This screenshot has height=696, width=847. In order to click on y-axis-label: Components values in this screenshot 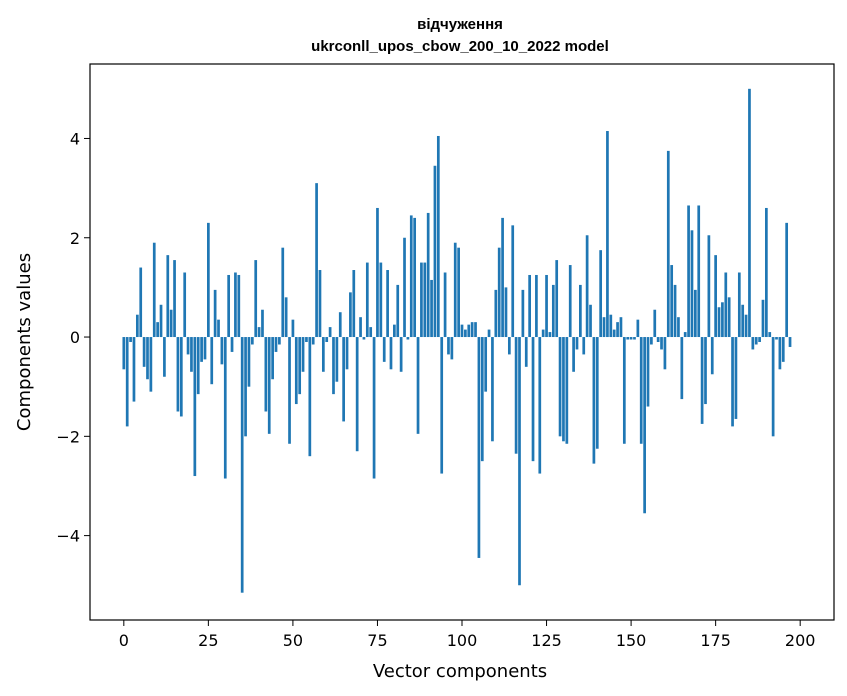, I will do `click(24, 342)`.